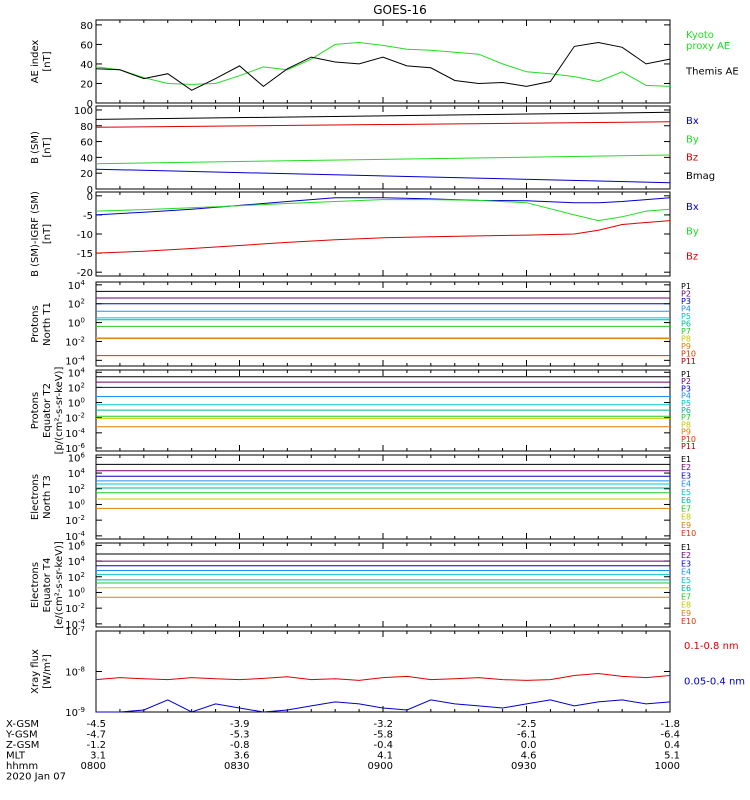  I want to click on x-axis-row-label: hhmm, so click(22, 766).